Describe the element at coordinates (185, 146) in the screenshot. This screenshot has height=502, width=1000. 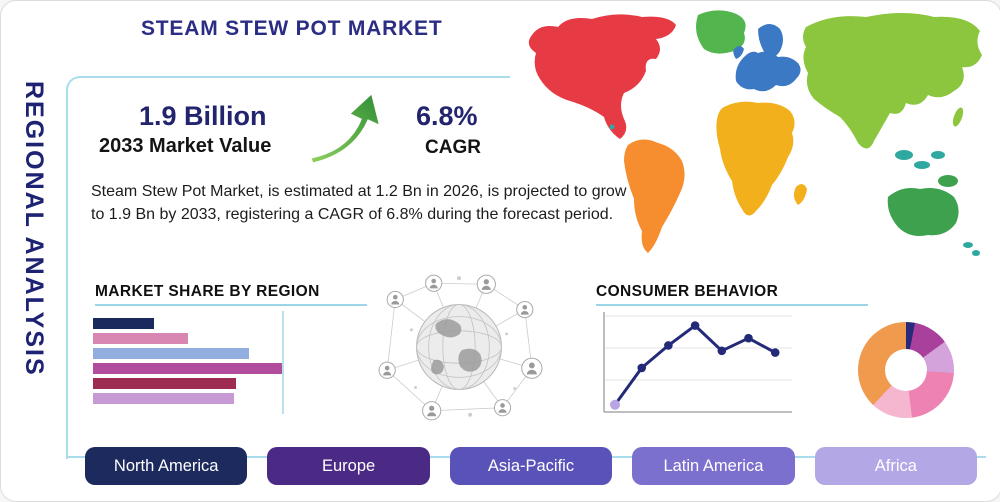
I see `market-value-label: 2033 Market Value` at that location.